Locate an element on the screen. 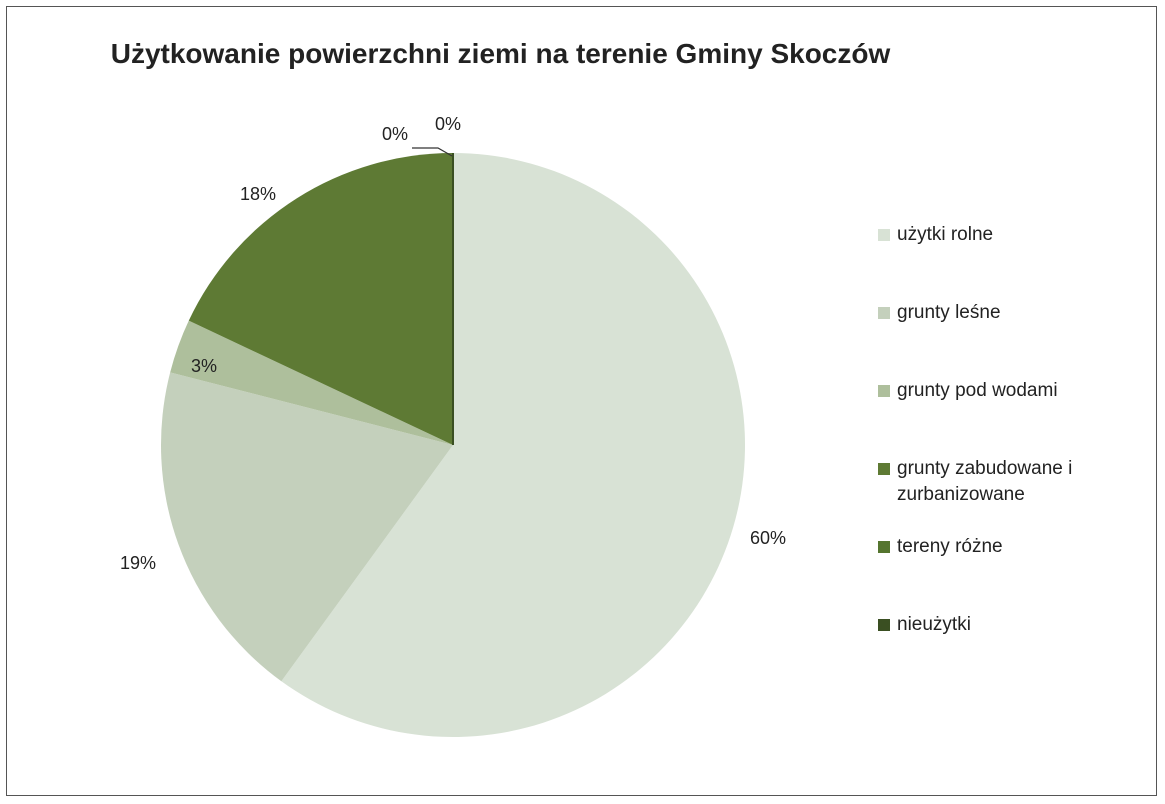 This screenshot has width=1165, height=804. legend-item: grunty zabudowane i zurbanizowane is located at coordinates (1007, 482).